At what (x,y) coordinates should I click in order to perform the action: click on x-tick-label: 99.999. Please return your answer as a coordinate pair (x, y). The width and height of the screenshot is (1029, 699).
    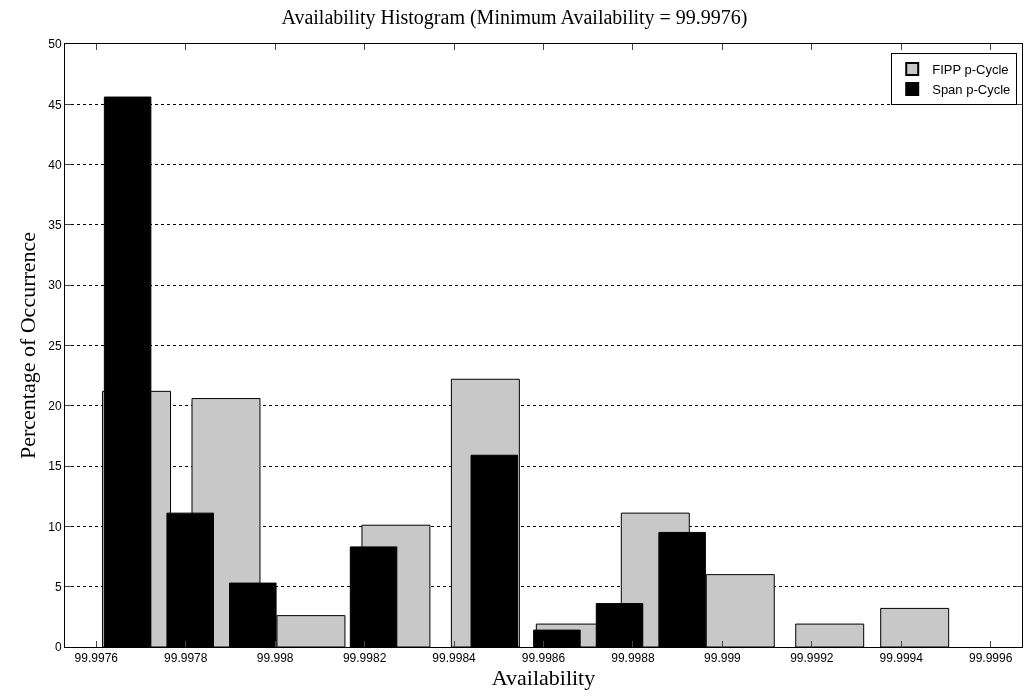
    Looking at the image, I should click on (723, 658).